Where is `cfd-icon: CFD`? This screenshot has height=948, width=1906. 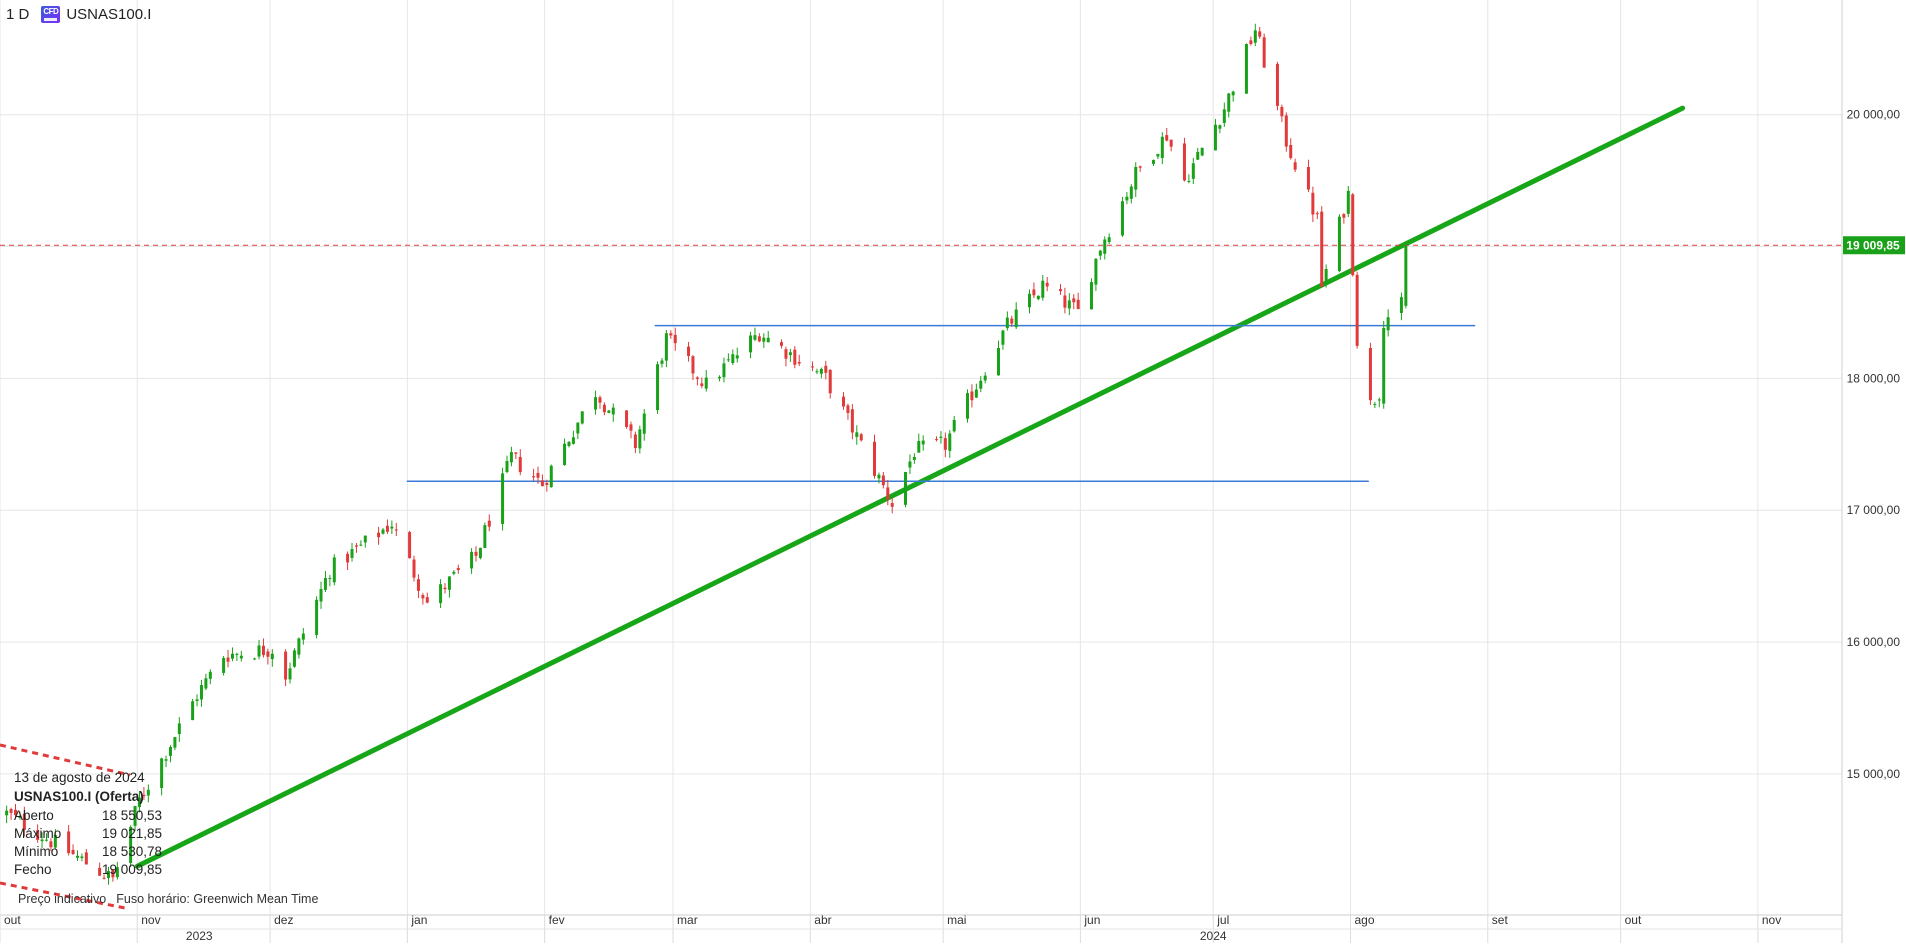
cfd-icon: CFD is located at coordinates (51, 14).